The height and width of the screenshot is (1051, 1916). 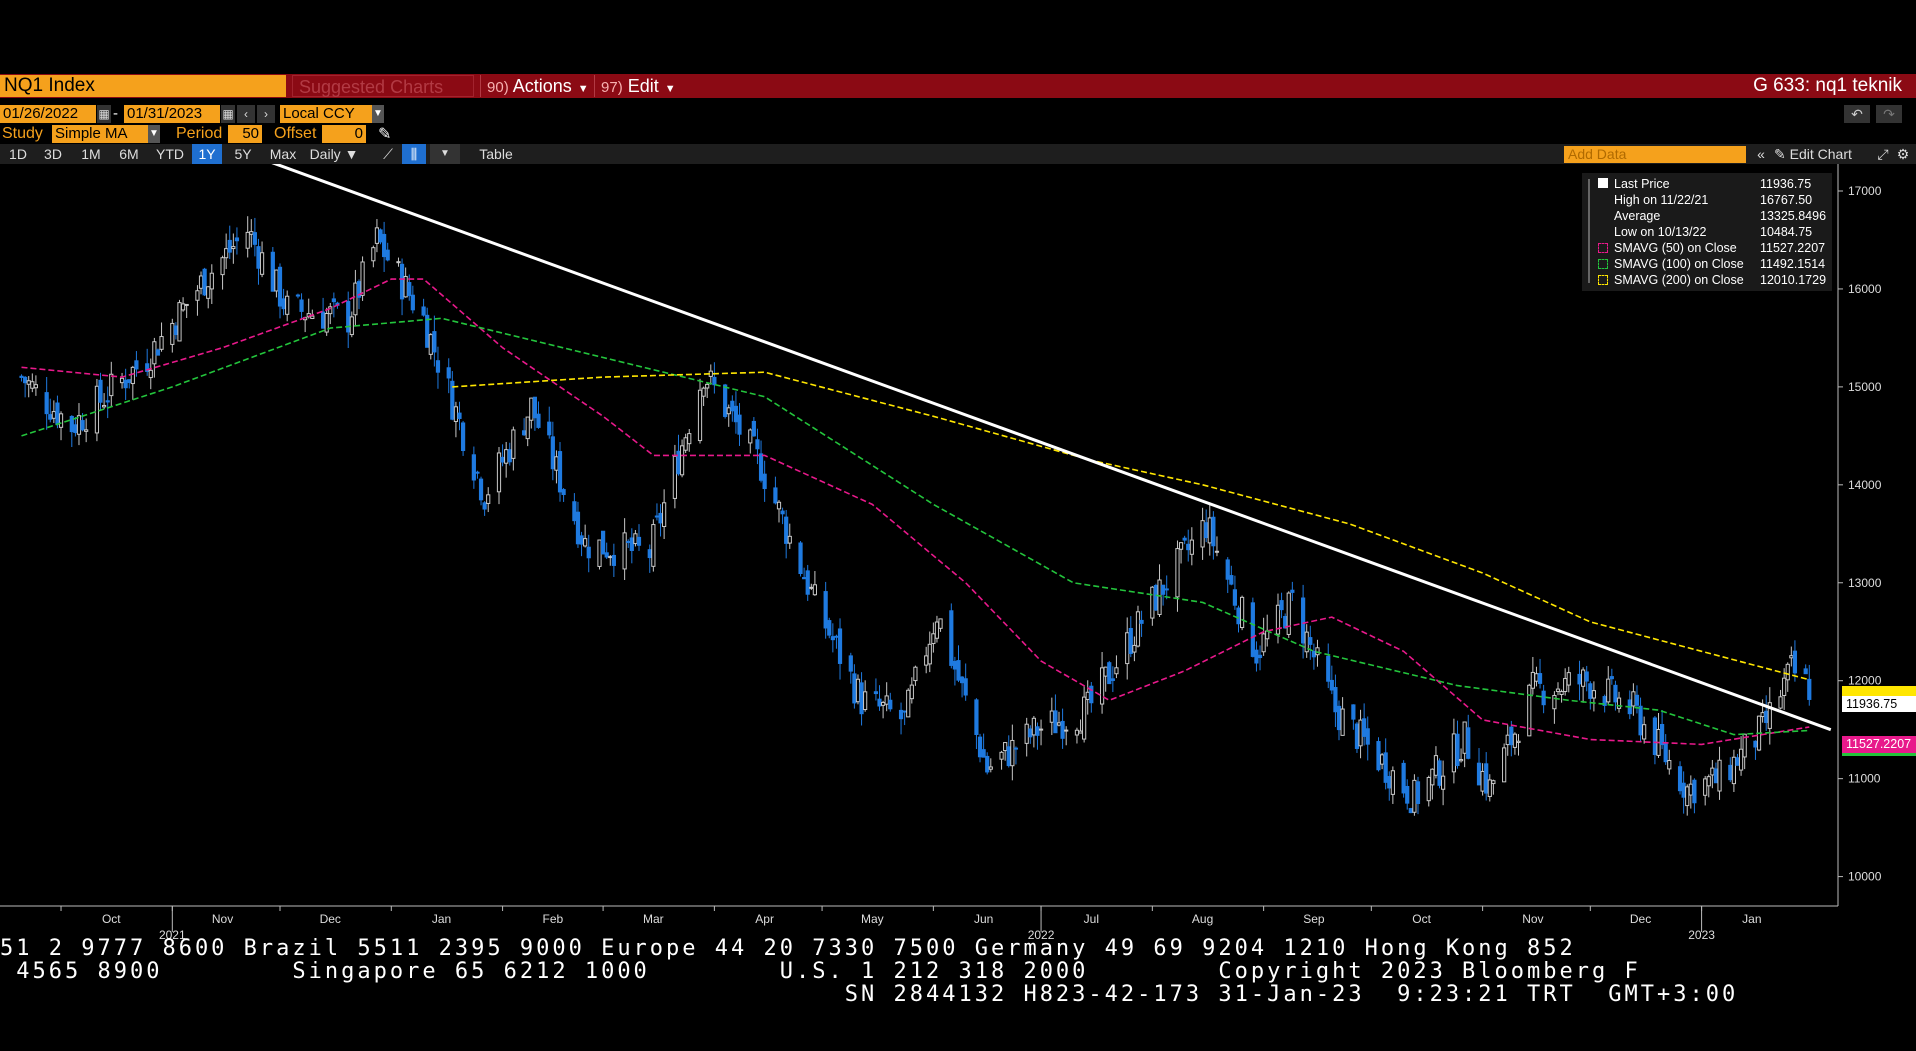 I want to click on x-tick-label: Feb, so click(x=552, y=919).